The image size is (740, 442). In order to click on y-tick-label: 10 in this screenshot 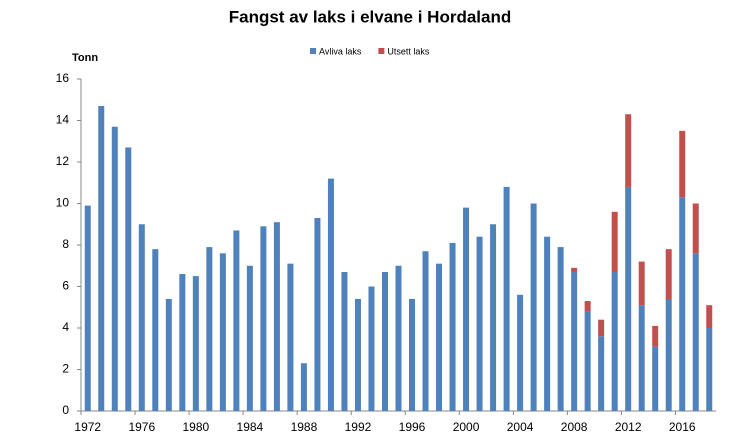, I will do `click(63, 203)`.